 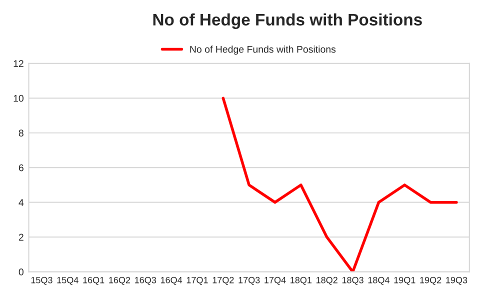 I want to click on x-tick-label: 19Q1, so click(x=405, y=280).